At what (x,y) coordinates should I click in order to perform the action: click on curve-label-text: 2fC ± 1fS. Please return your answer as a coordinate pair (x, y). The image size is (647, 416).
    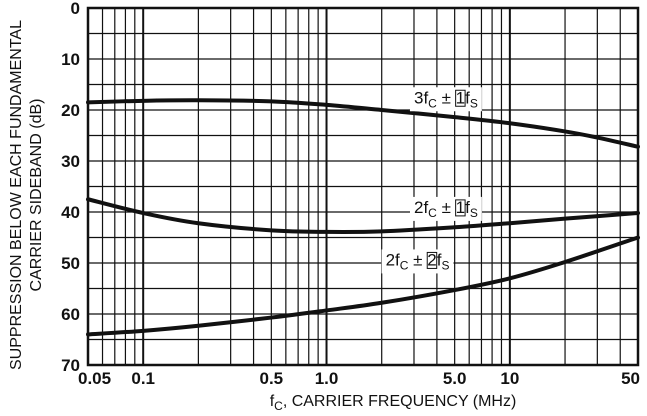
    Looking at the image, I should click on (446, 209).